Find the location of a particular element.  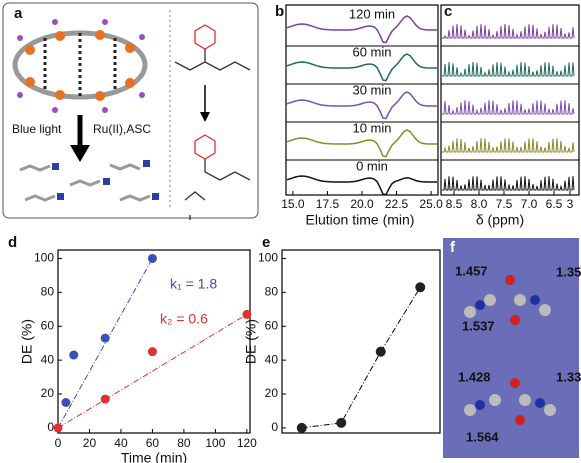

nodes is located at coordinates (80, 65).